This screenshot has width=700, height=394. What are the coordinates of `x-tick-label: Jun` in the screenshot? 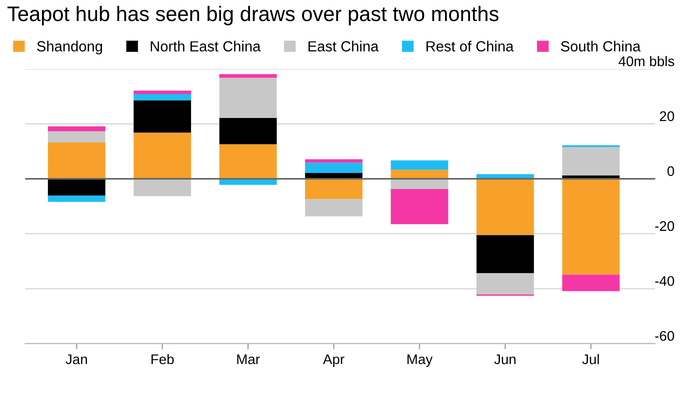 It's located at (505, 359).